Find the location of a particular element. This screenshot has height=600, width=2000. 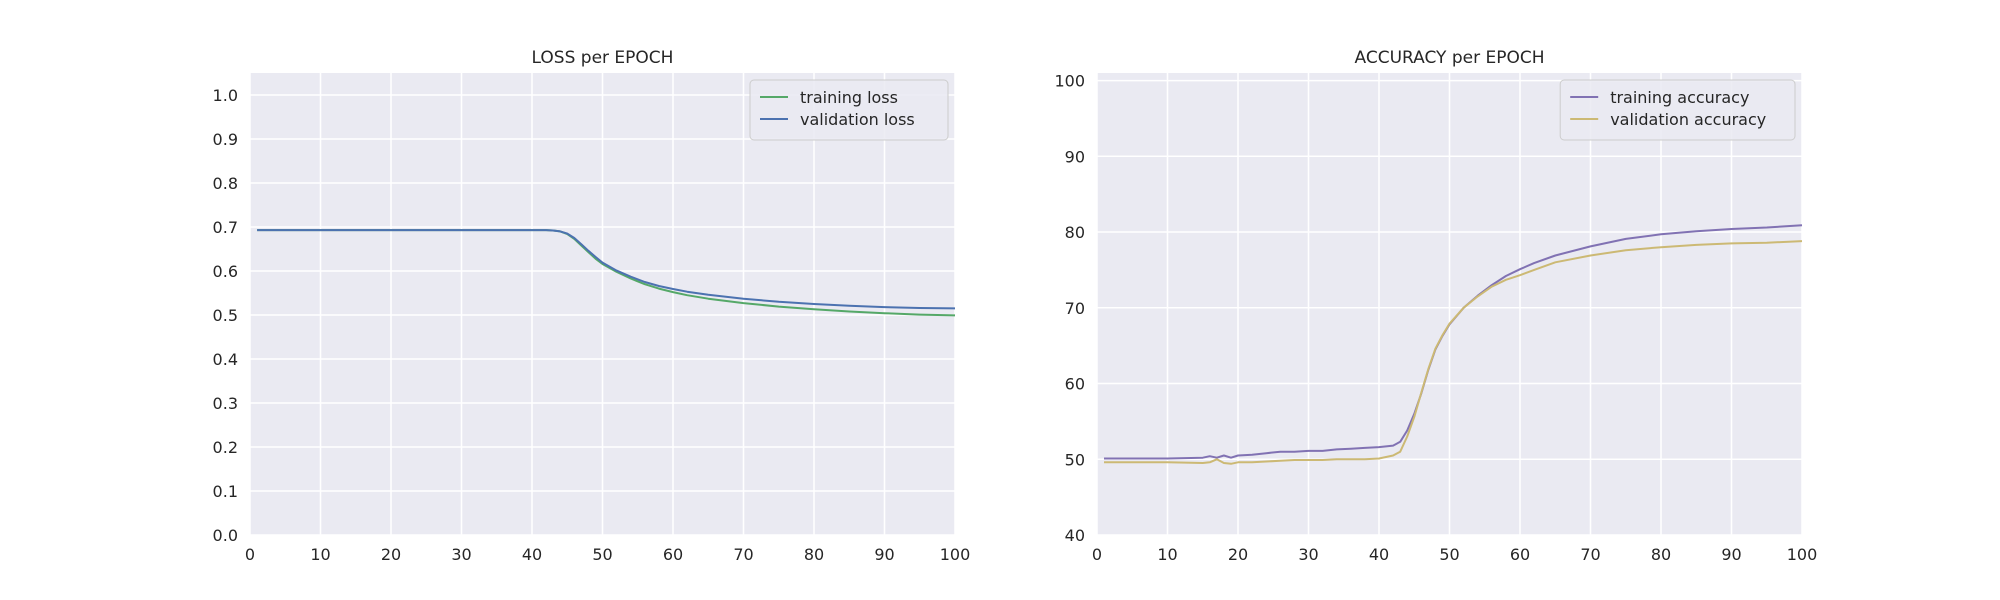

accuracy-x-tick-label: 0 is located at coordinates (1097, 554).